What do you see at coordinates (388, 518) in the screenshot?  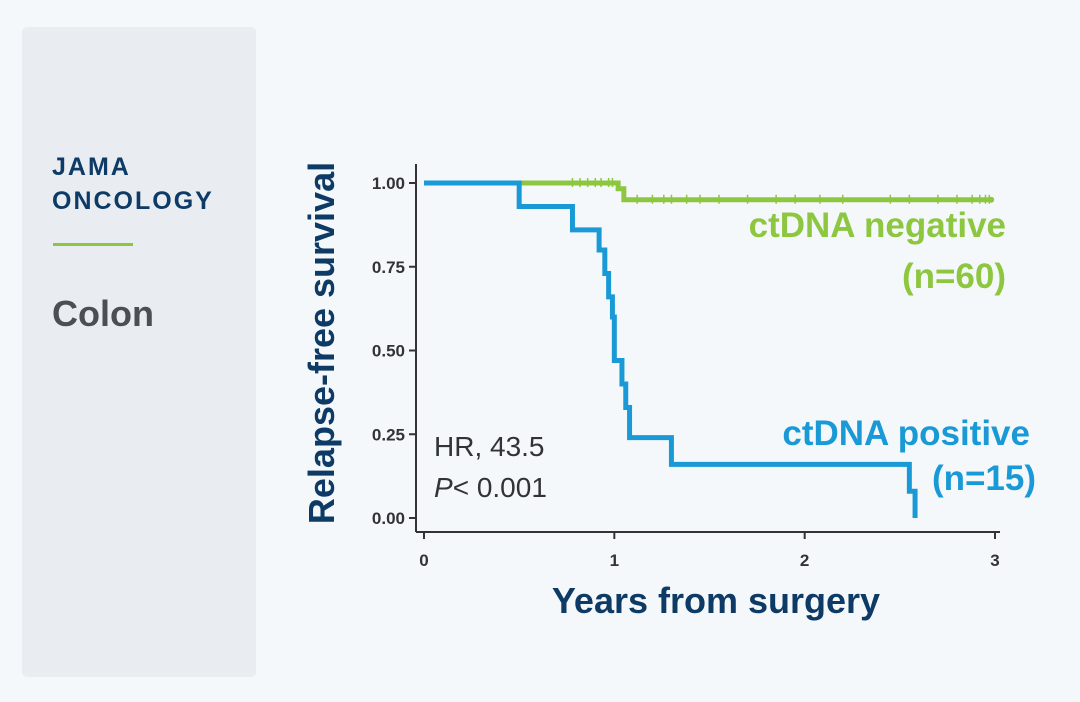 I see `y-tick-label: 0.00` at bounding box center [388, 518].